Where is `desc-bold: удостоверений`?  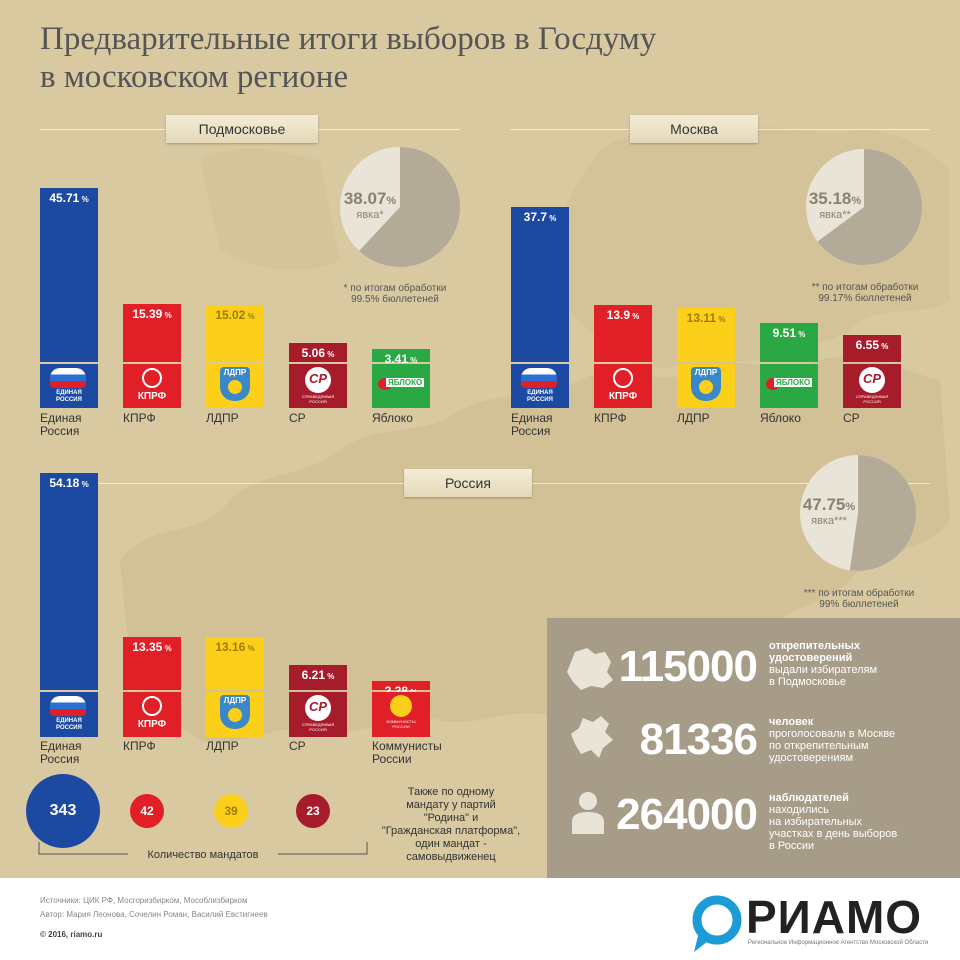
desc-bold: удостоверений is located at coordinates (811, 658).